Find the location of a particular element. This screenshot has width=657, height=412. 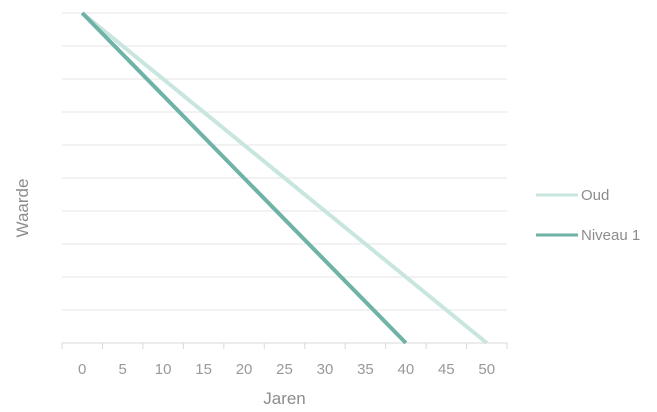

x-tick-label: 0 is located at coordinates (82, 369).